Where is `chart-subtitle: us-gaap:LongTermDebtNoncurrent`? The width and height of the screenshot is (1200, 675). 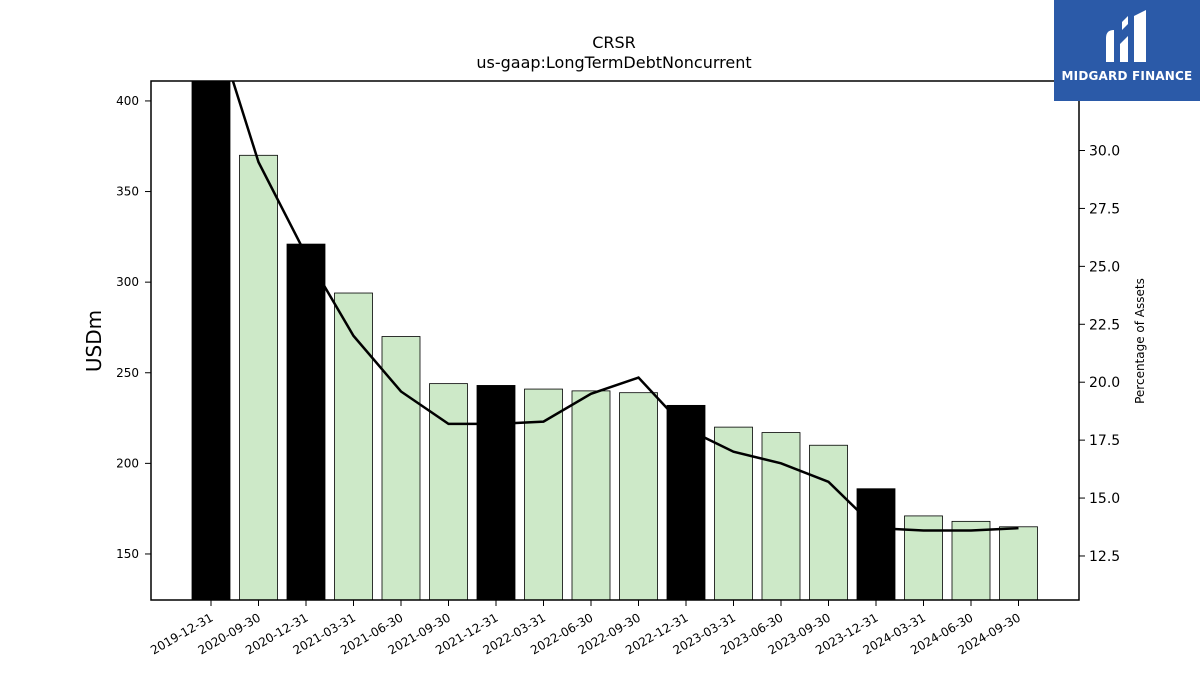
chart-subtitle: us-gaap:LongTermDebtNoncurrent is located at coordinates (613, 62).